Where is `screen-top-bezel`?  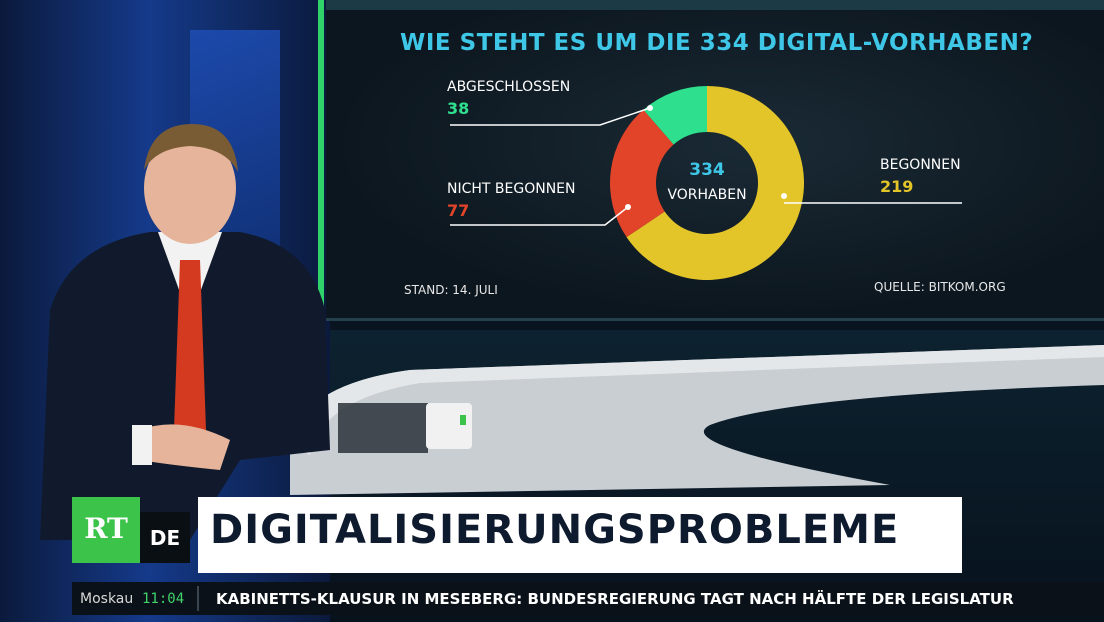
screen-top-bezel is located at coordinates (715, 5).